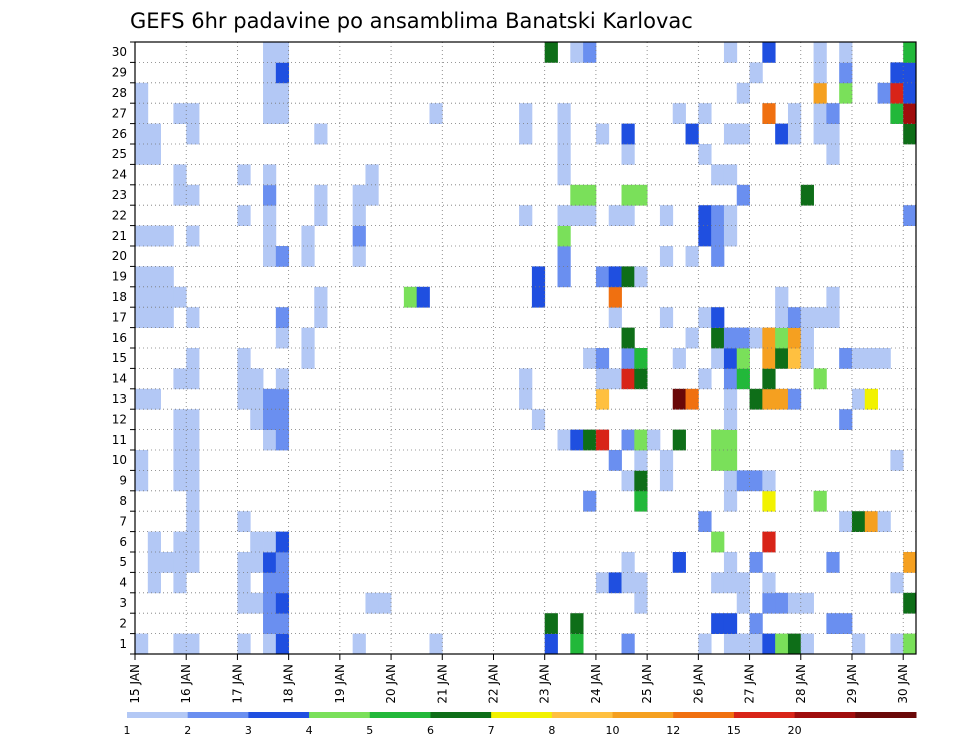 The height and width of the screenshot is (742, 960). Describe the element at coordinates (123, 583) in the screenshot. I see `y-tick-label: 4` at that location.